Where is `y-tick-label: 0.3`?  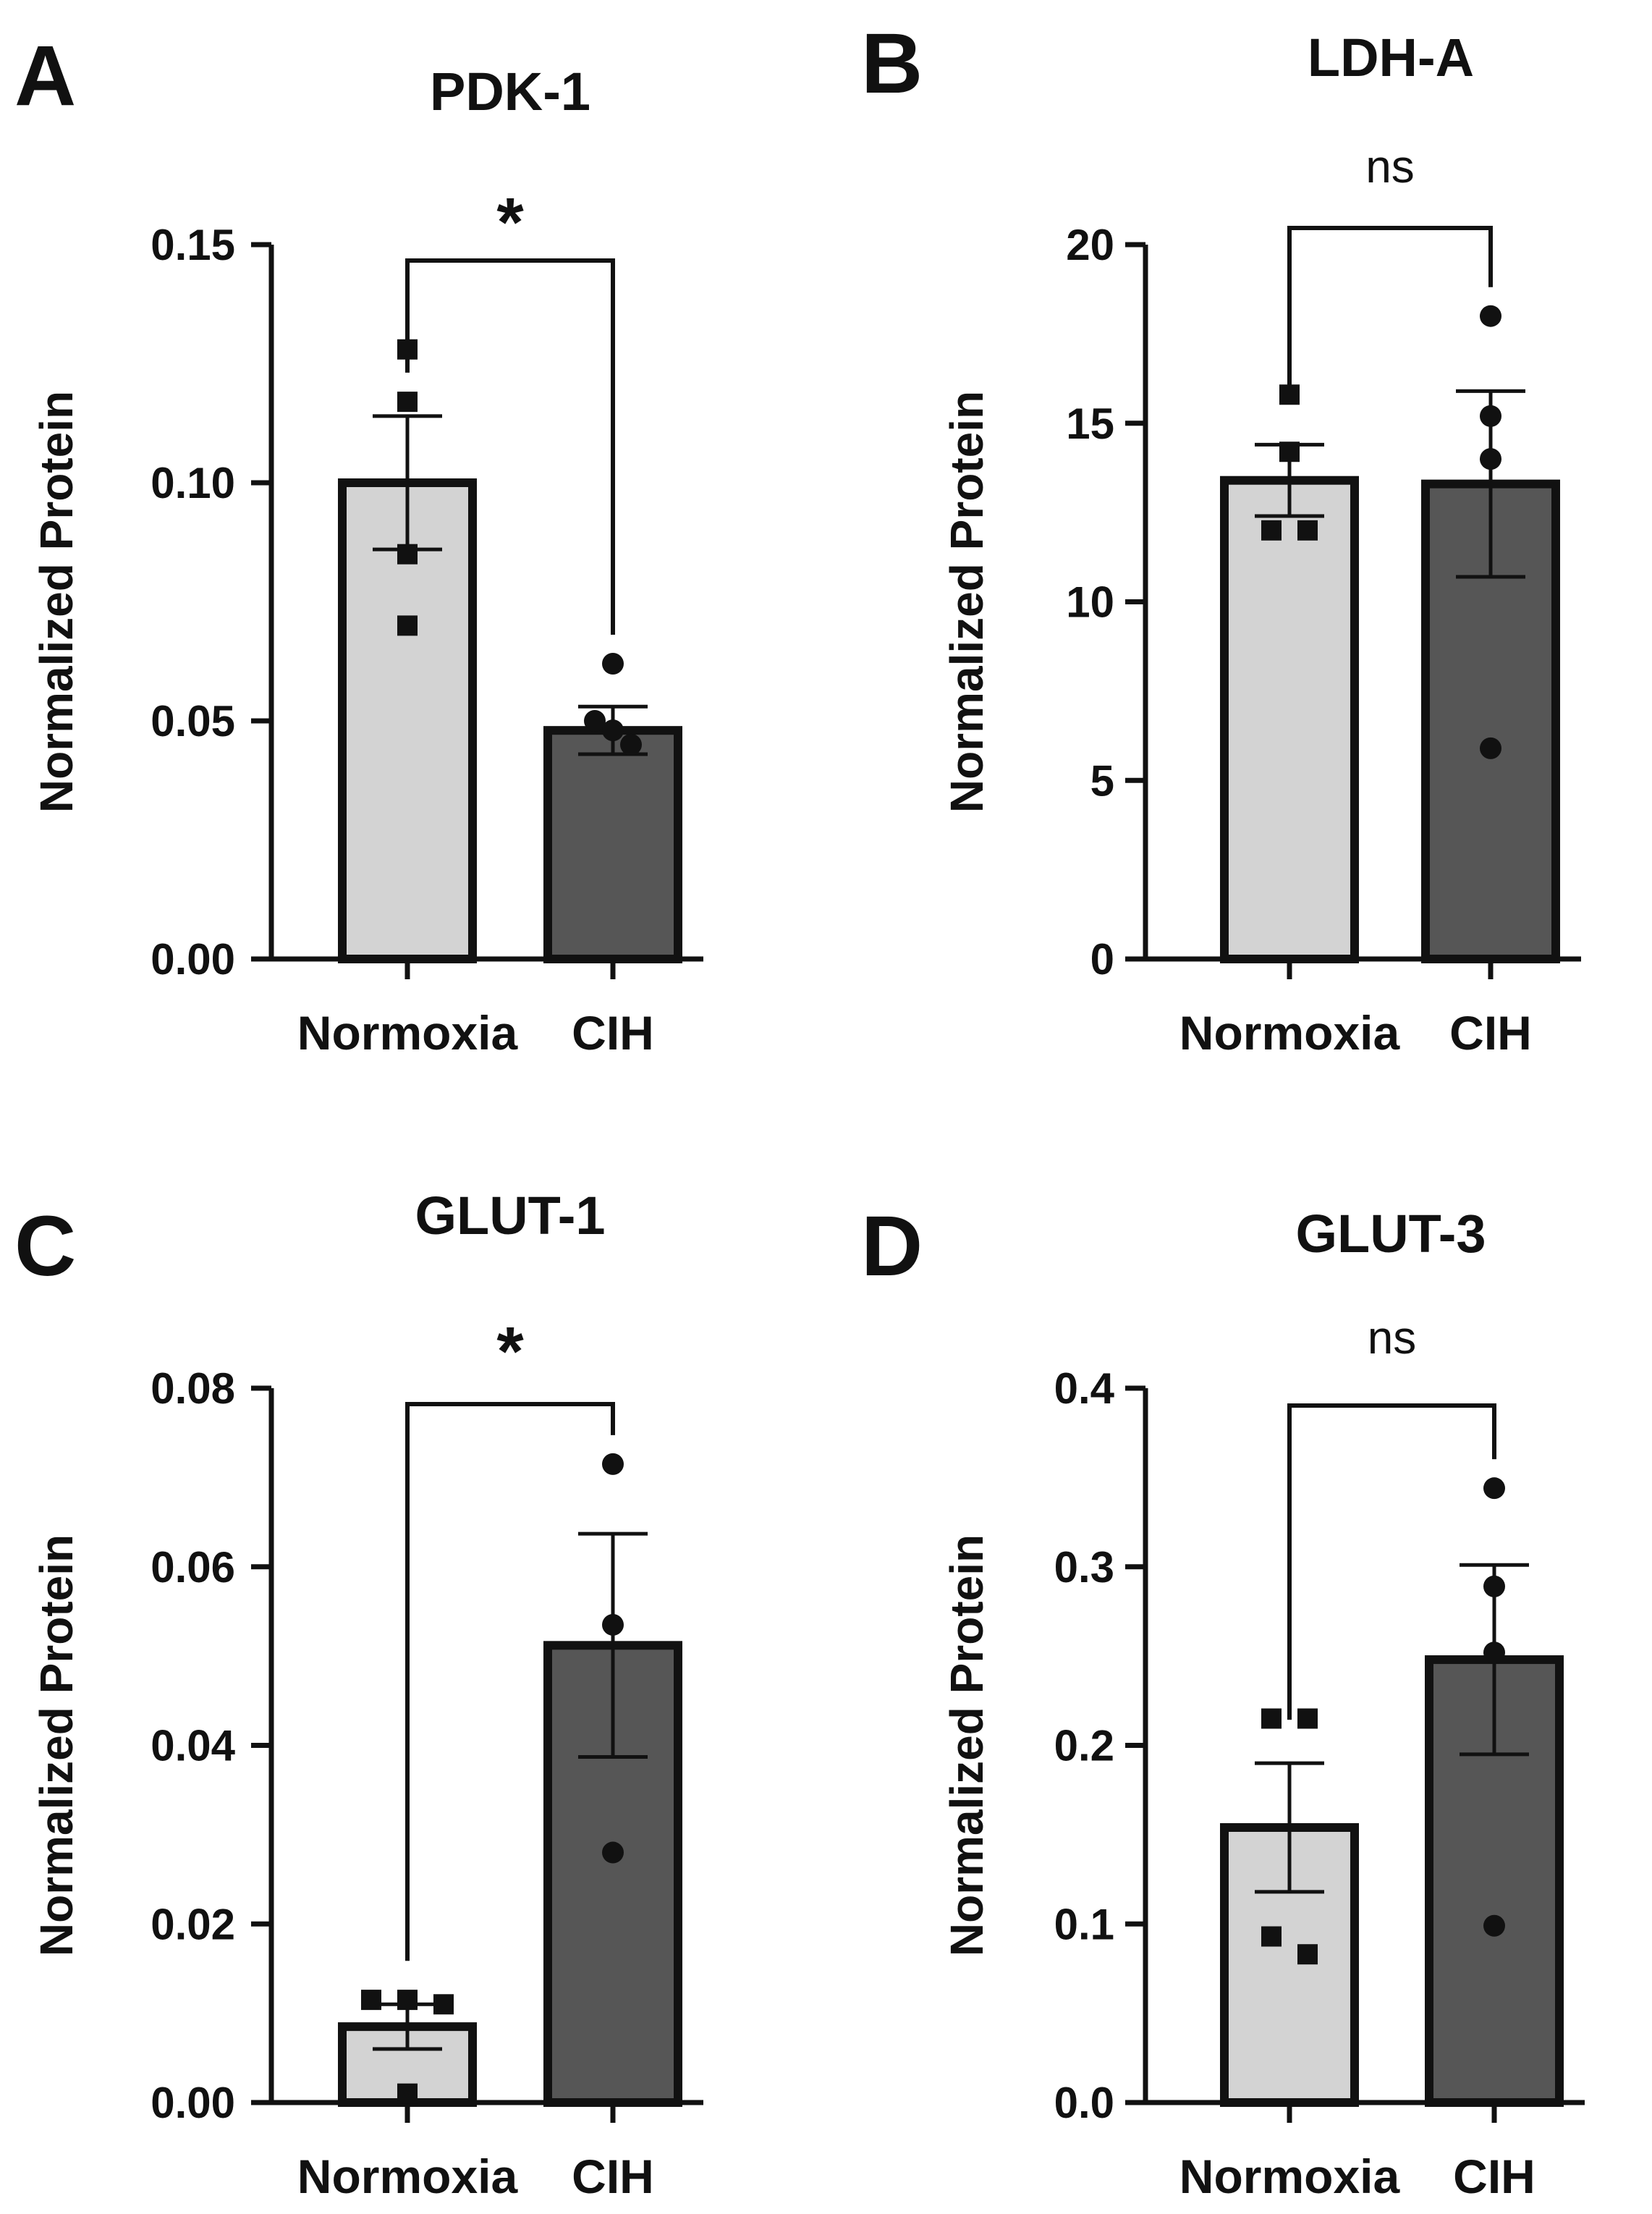 y-tick-label: 0.3 is located at coordinates (1084, 1568).